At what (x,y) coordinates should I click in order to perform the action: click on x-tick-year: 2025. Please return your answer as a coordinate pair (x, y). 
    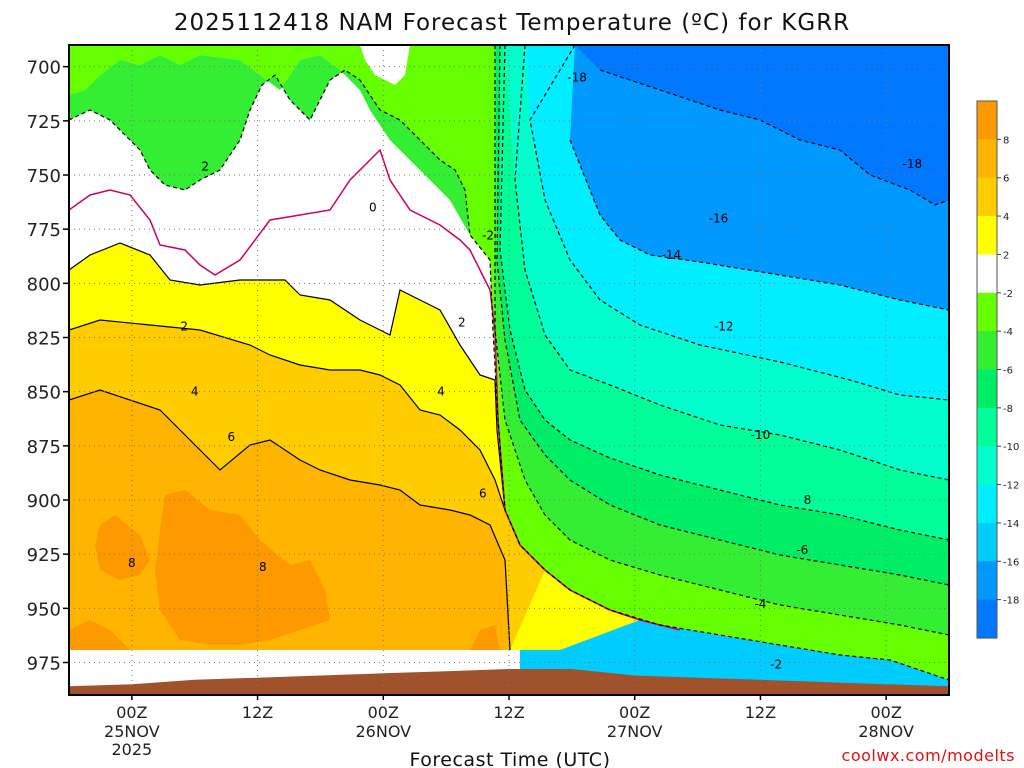
    Looking at the image, I should click on (131, 749).